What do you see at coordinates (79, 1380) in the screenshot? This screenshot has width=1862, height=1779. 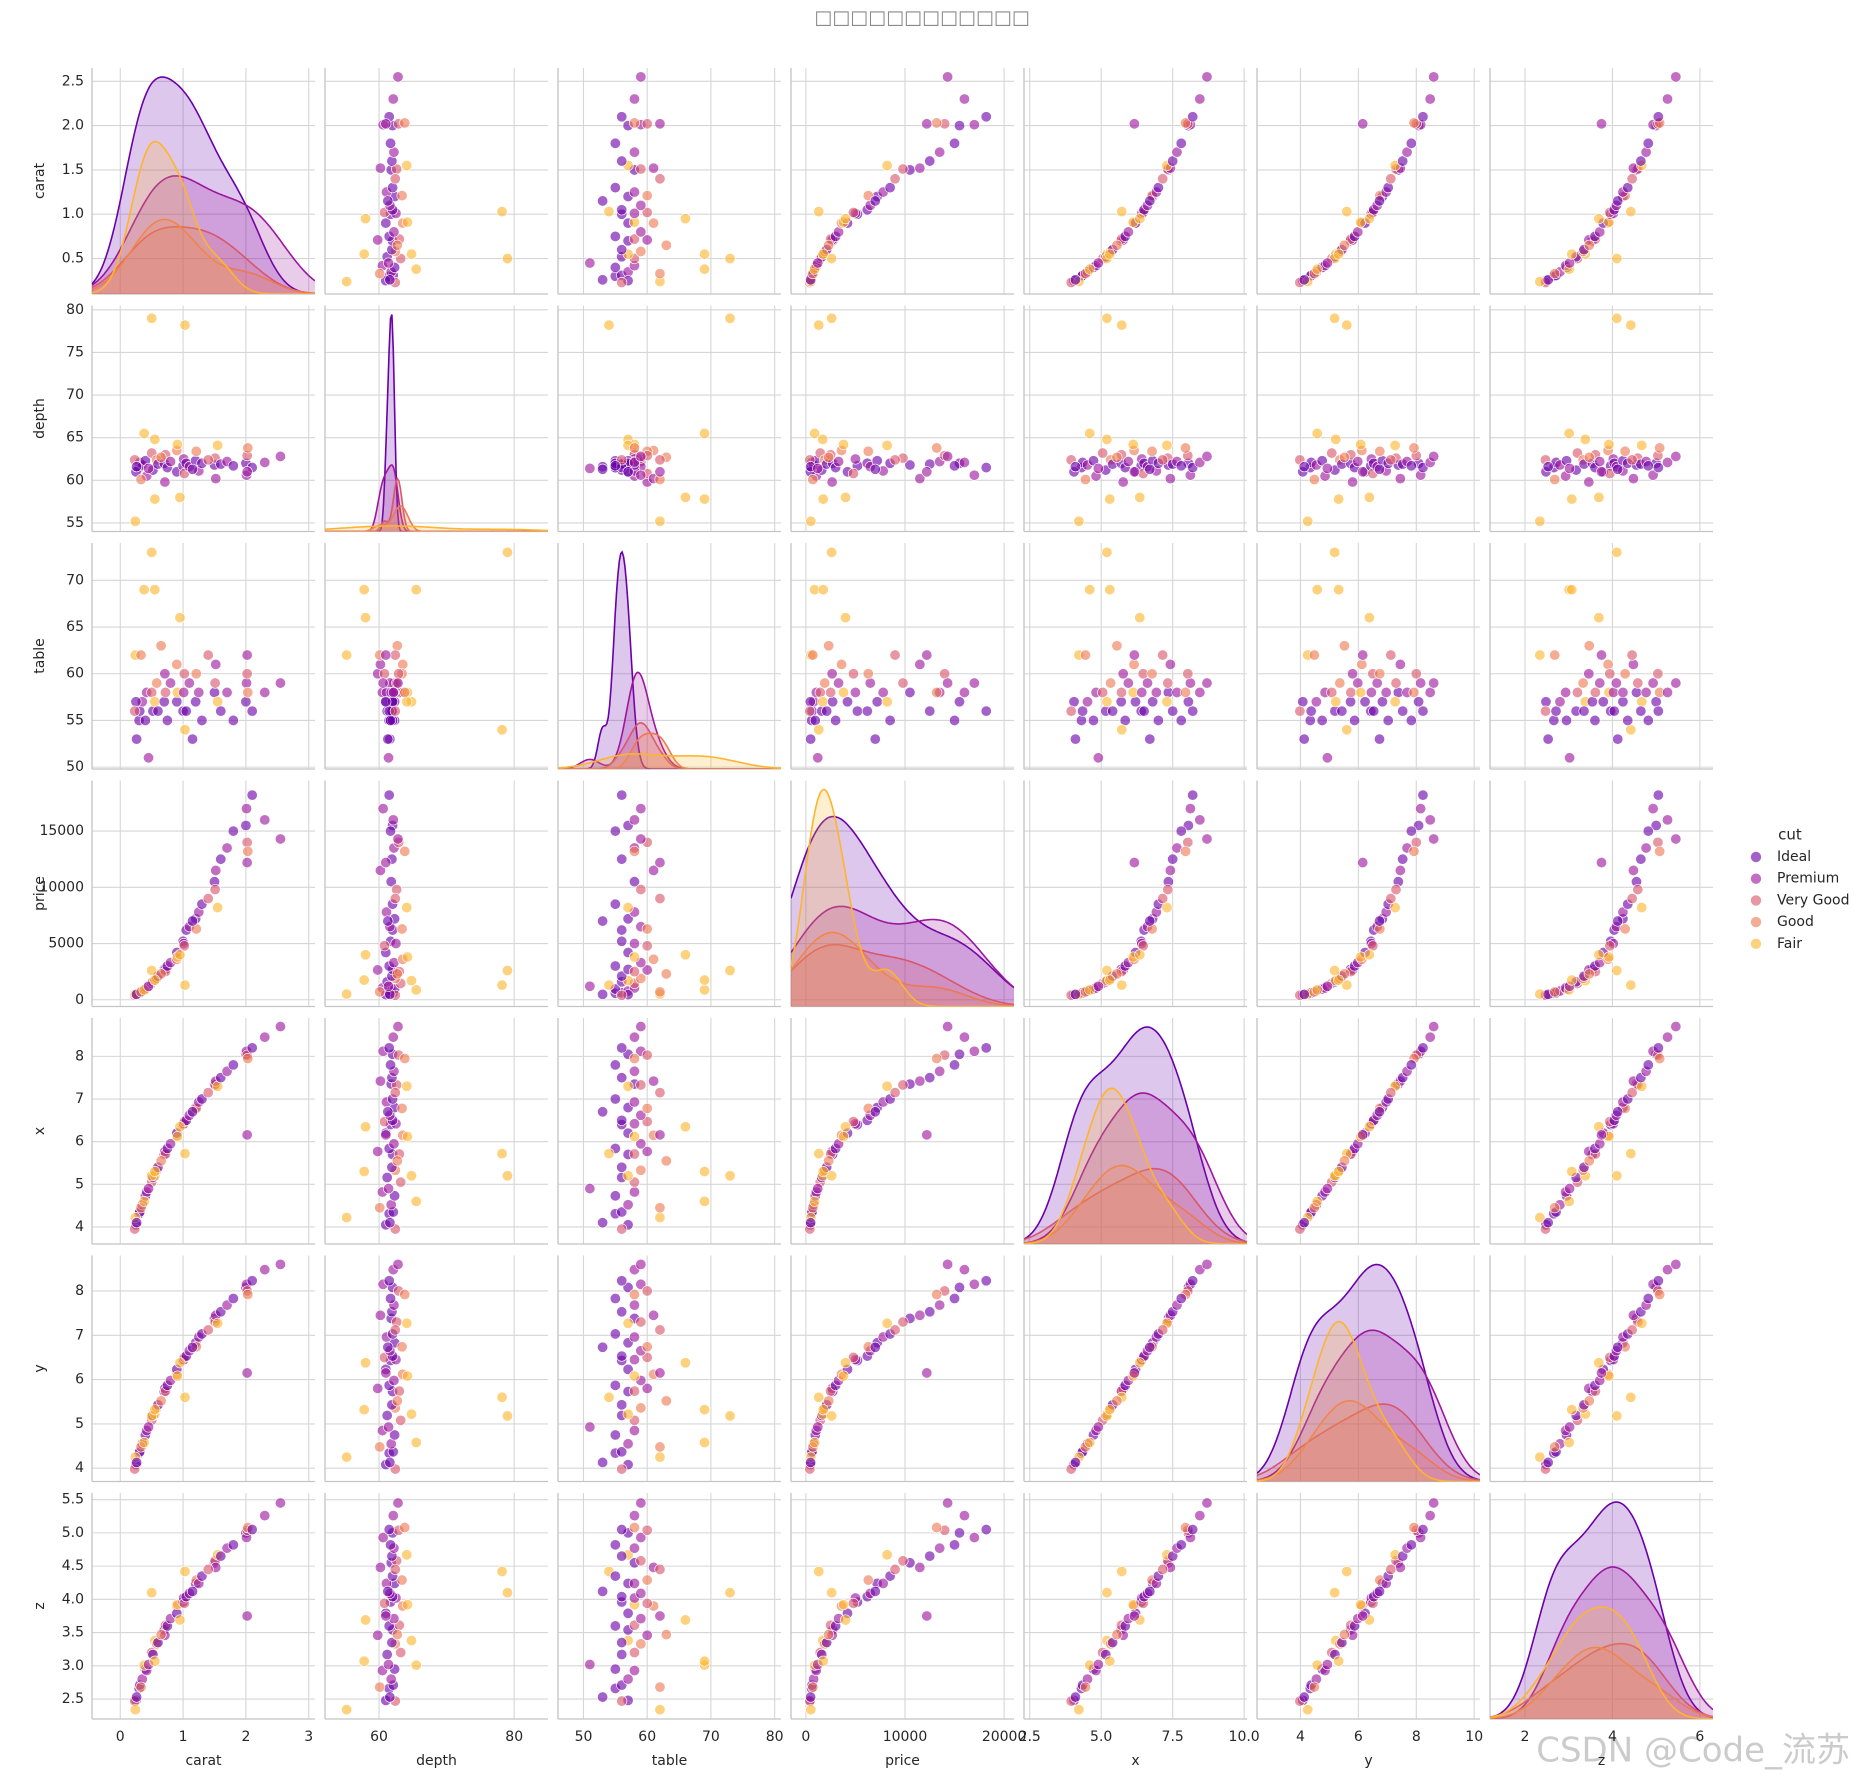 I see `y-tick-label: 6` at bounding box center [79, 1380].